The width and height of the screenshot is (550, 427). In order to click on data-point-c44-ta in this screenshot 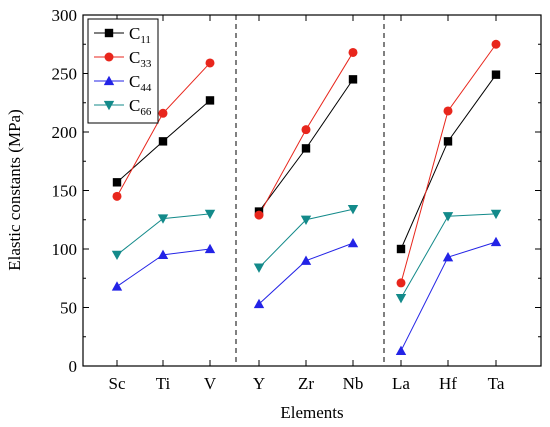, I will do `click(496, 241)`.